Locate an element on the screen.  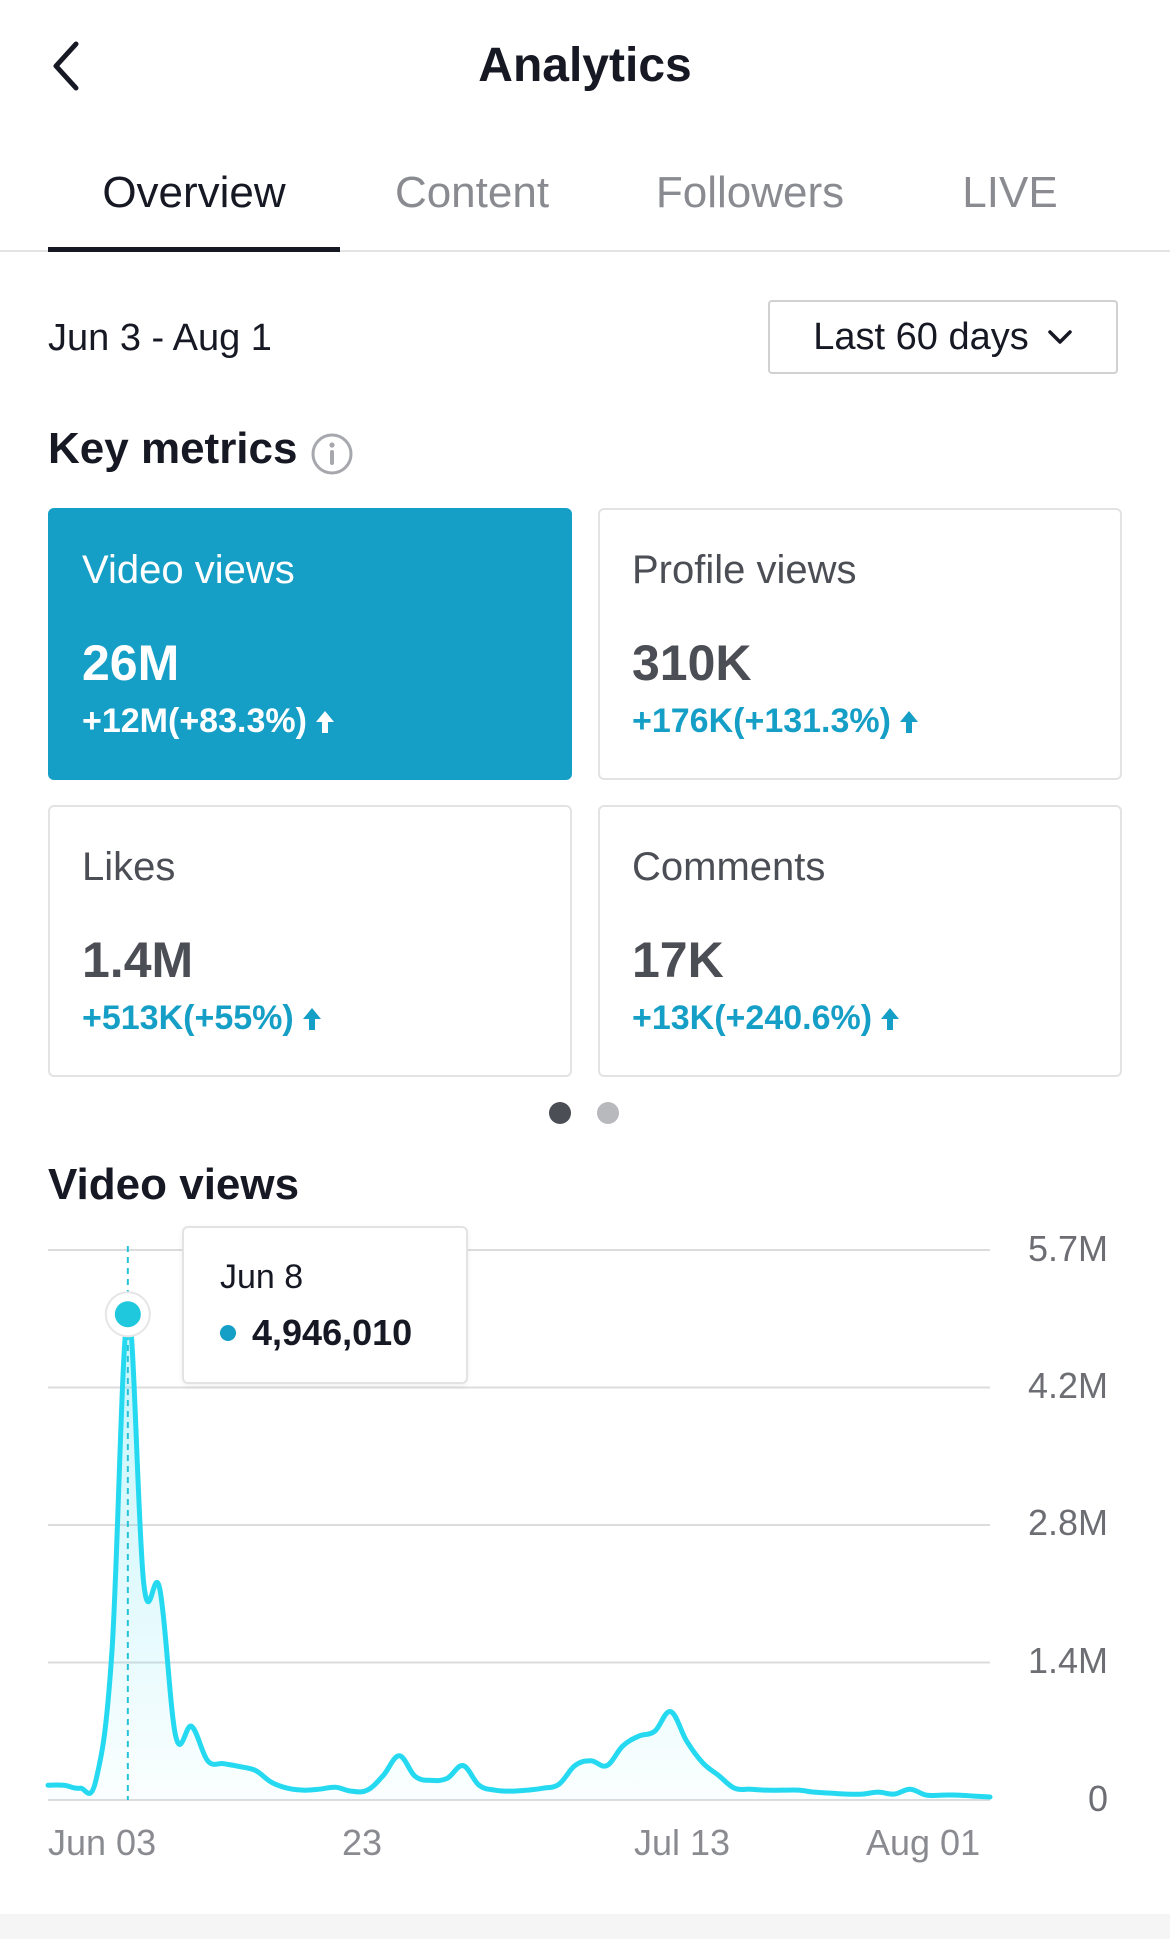
bottom-divider is located at coordinates (585, 1926).